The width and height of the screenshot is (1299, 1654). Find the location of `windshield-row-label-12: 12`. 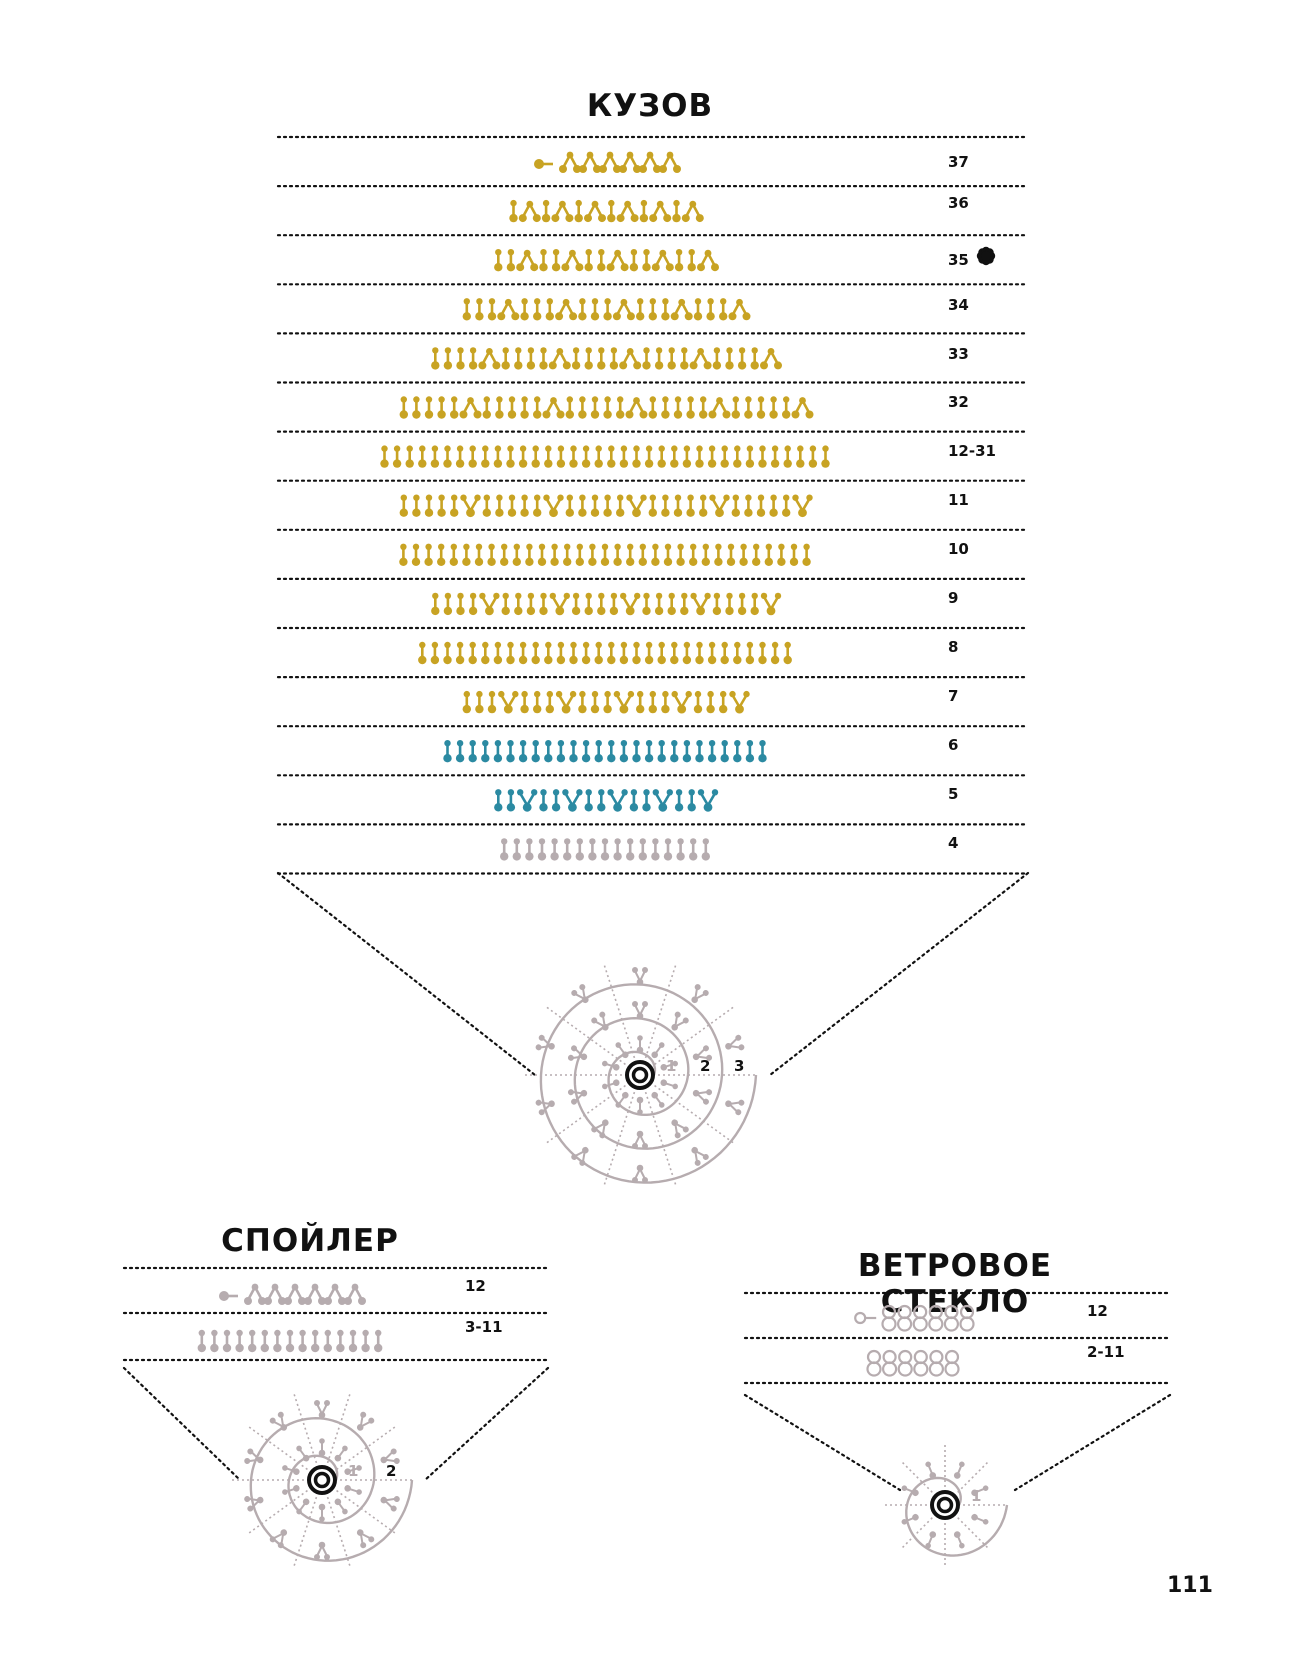

windshield-row-label-12: 12 is located at coordinates (1097, 1311).